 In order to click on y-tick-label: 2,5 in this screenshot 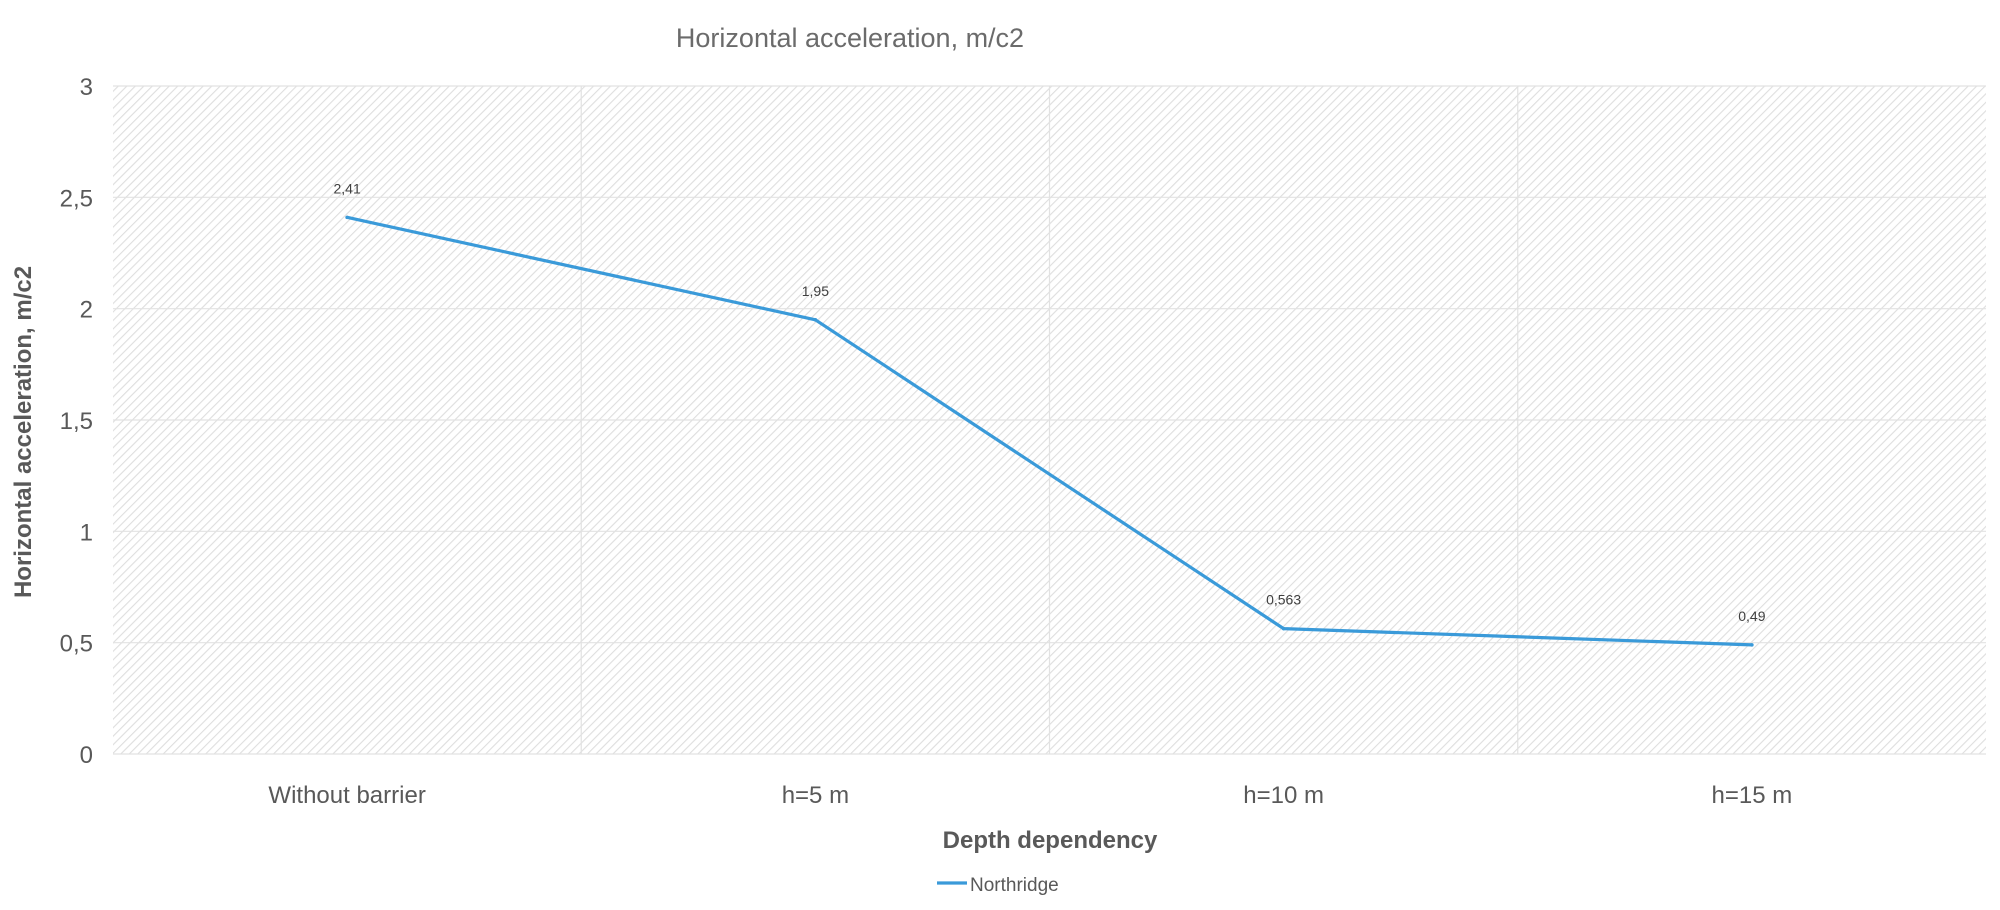, I will do `click(76, 198)`.